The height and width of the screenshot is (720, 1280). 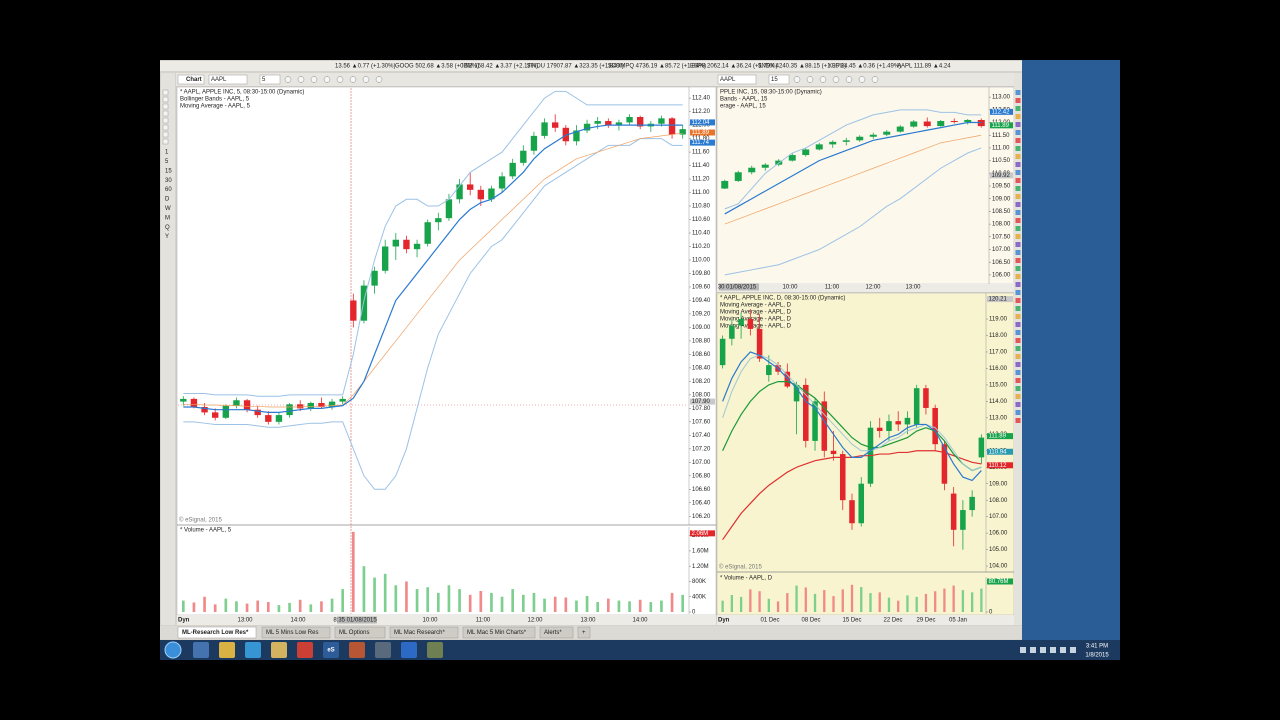 I want to click on interval-button: D, so click(x=167, y=200).